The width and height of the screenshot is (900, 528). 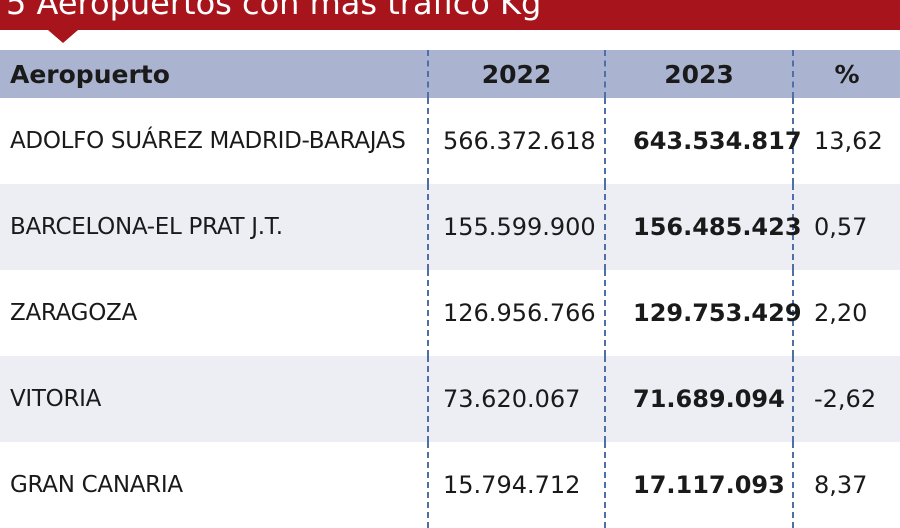 I want to click on header-2022: 2022, so click(x=517, y=74).